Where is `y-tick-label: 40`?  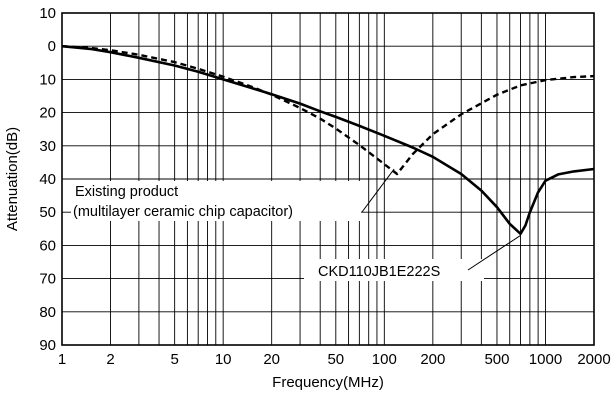 y-tick-label: 40 is located at coordinates (47, 179).